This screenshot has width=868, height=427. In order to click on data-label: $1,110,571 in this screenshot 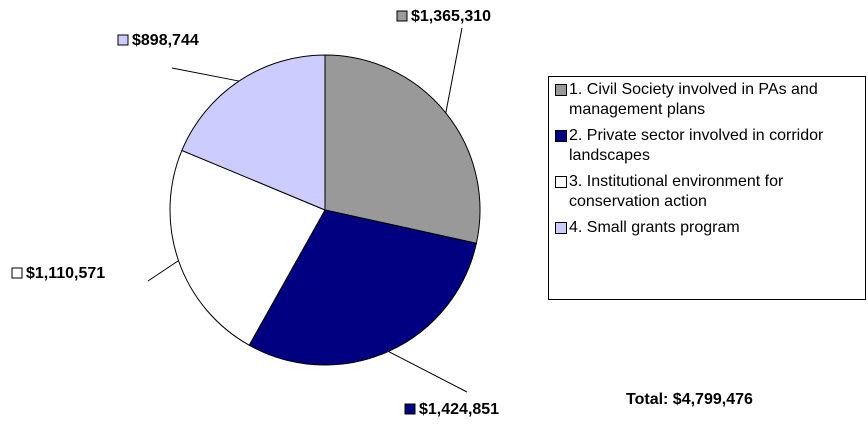, I will do `click(65, 273)`.